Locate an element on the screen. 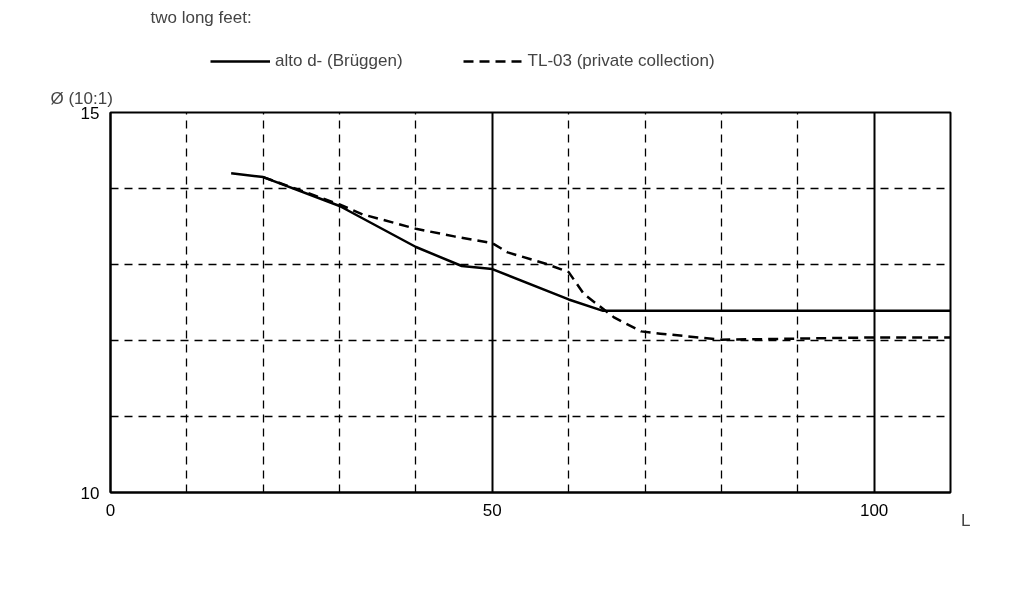  y-tick-label: 10 is located at coordinates (90, 493).